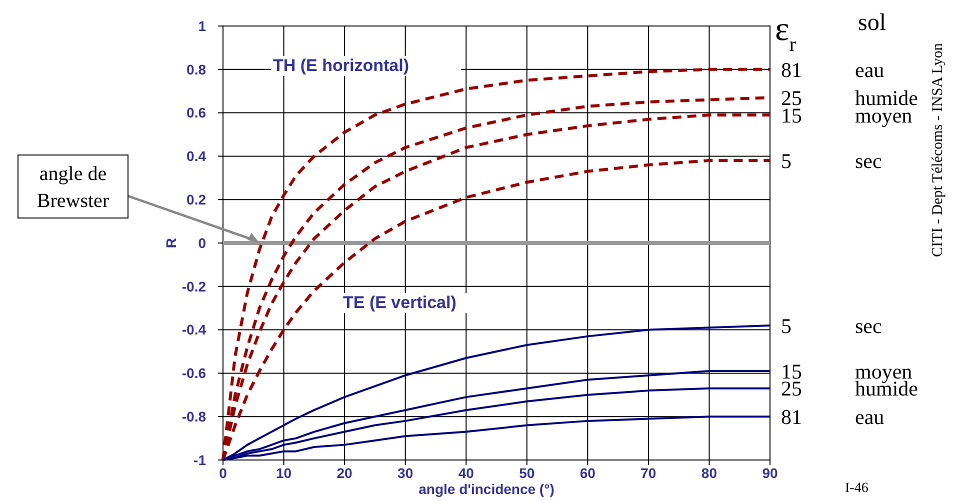  What do you see at coordinates (770, 473) in the screenshot?
I see `x-tick-label: 90` at bounding box center [770, 473].